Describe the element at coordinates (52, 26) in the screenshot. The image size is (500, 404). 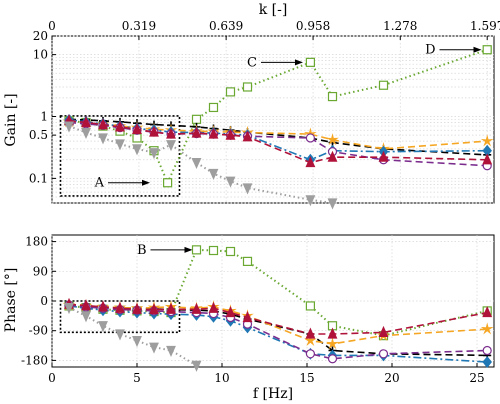
I see `top-axis-tick-label: 0` at that location.